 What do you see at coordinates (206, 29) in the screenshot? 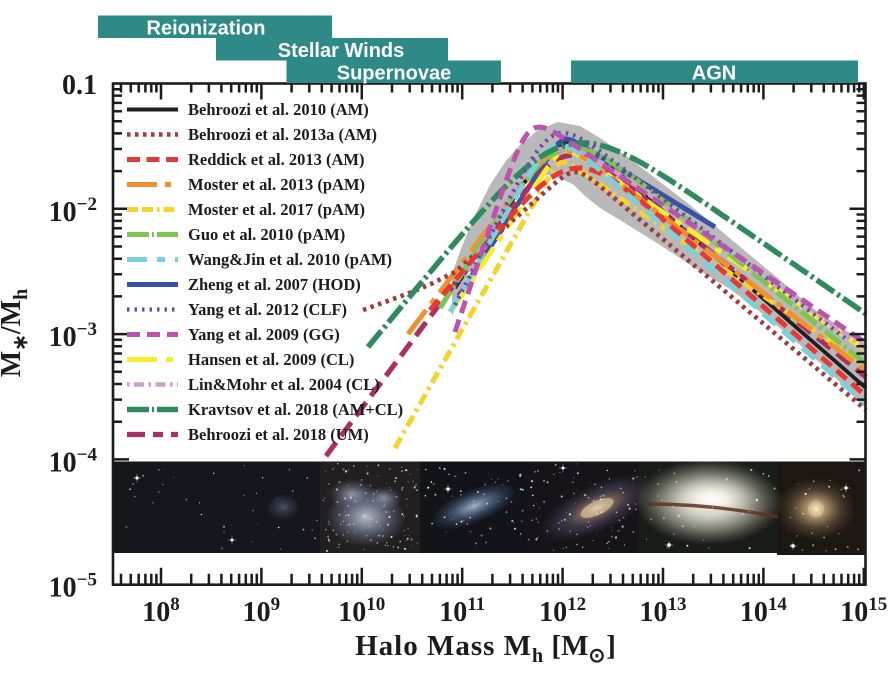
I see `svg-text: Reionization` at bounding box center [206, 29].